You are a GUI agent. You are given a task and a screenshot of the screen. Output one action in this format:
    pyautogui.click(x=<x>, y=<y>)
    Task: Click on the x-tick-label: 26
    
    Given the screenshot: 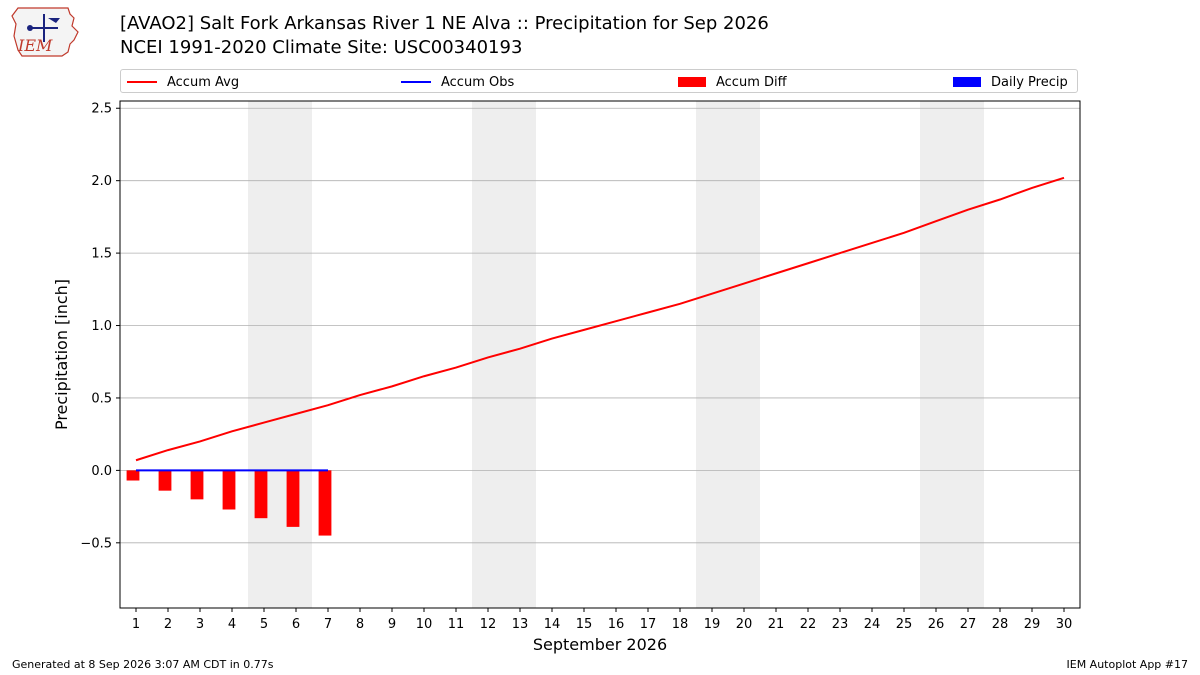 What is the action you would take?
    pyautogui.click(x=936, y=624)
    